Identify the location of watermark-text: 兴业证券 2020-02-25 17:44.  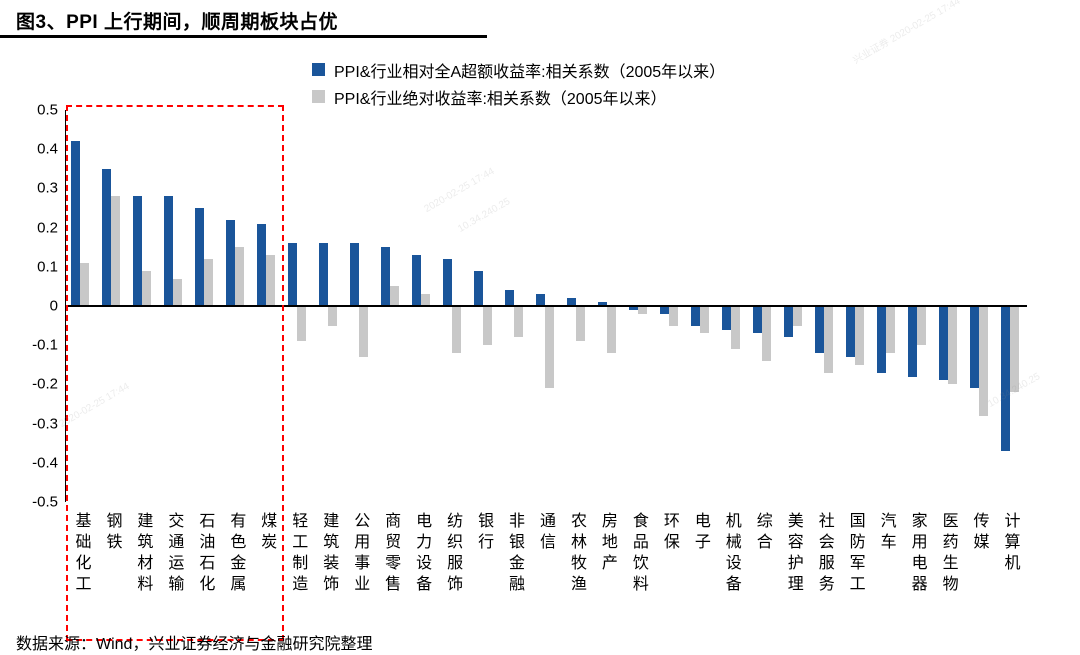
(907, 33).